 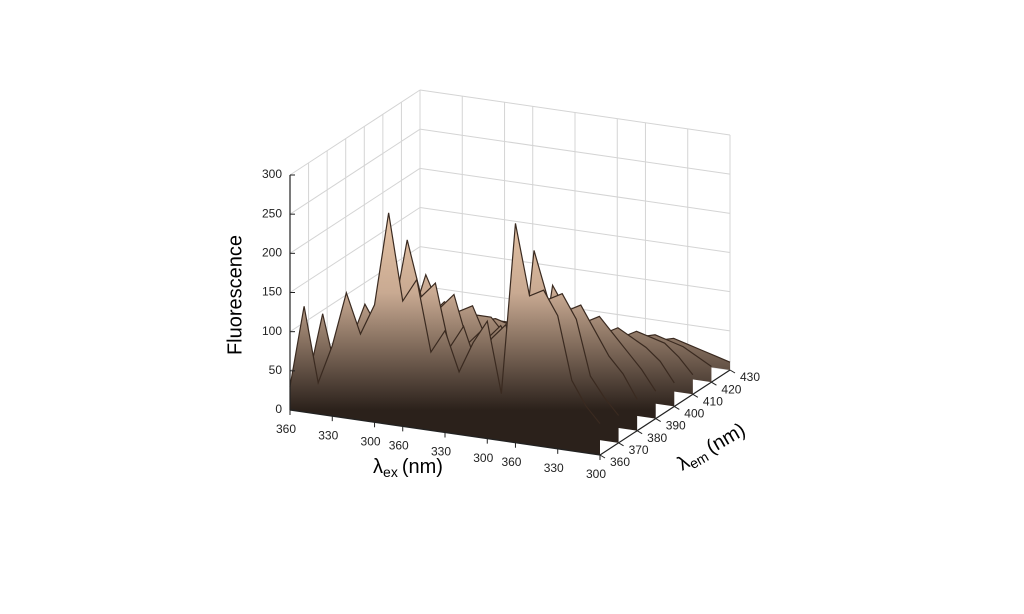 What do you see at coordinates (422, 467) in the screenshot?
I see `x-label-unit: (nm)` at bounding box center [422, 467].